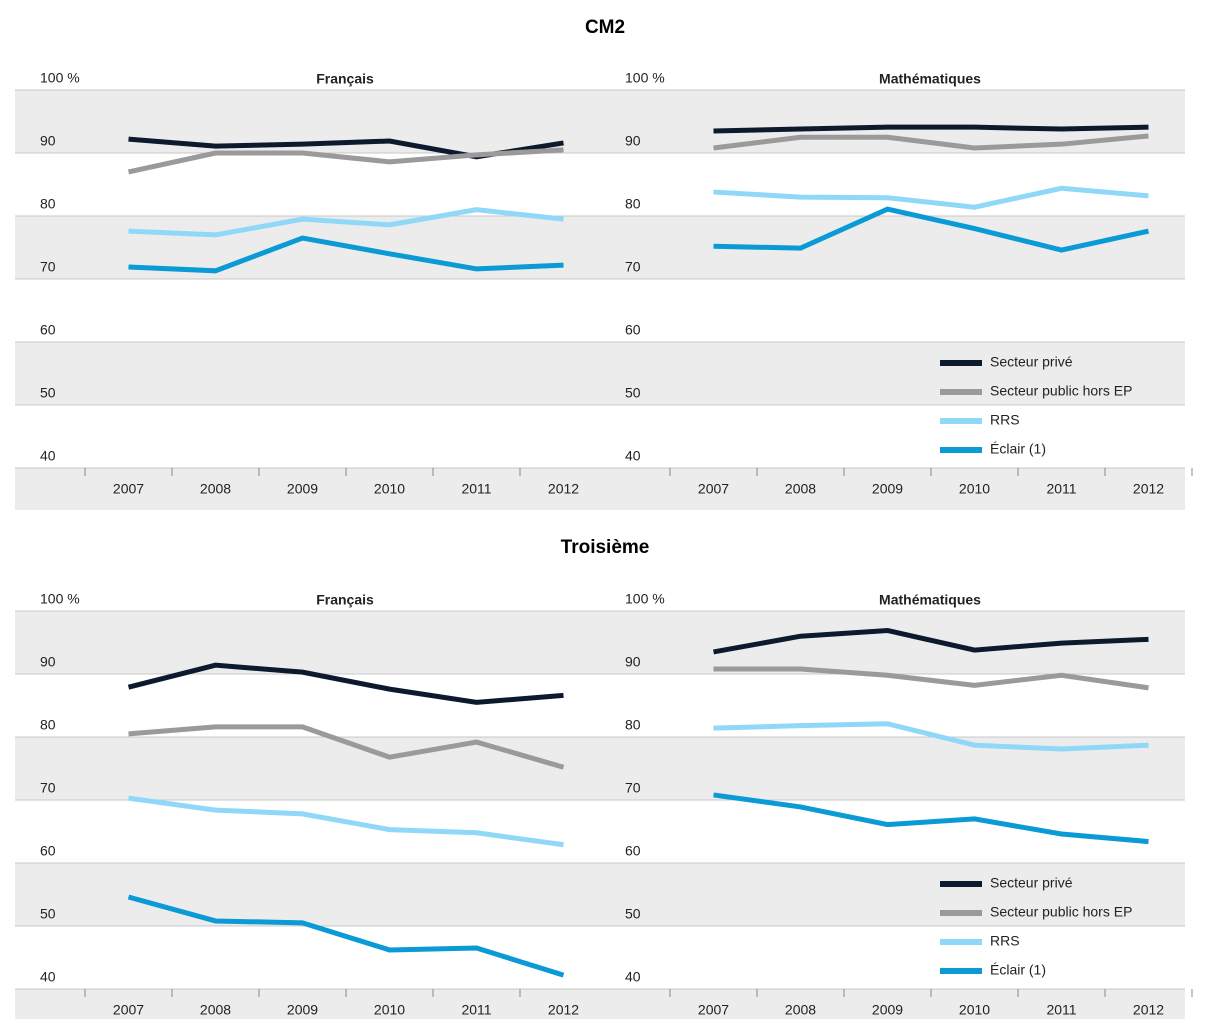 The height and width of the screenshot is (1019, 1209). Describe the element at coordinates (605, 27) in the screenshot. I see `section-title: CM2` at that location.